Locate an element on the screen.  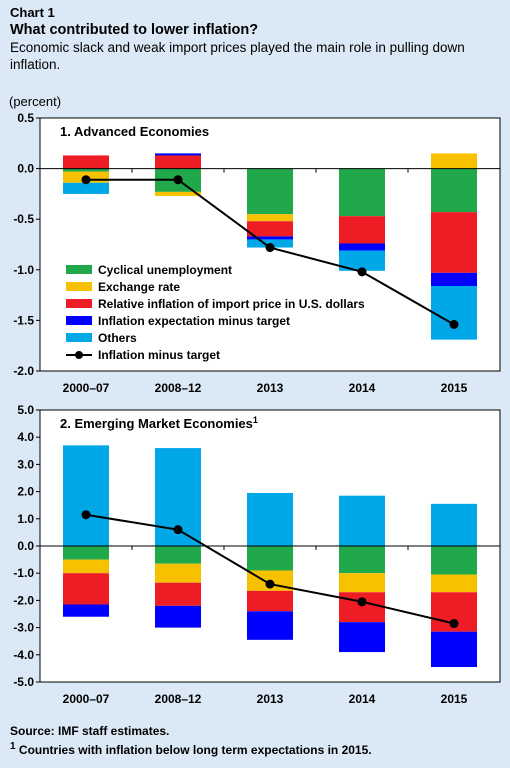
panel-title: 2. Emerging Market Economies1 is located at coordinates (159, 423).